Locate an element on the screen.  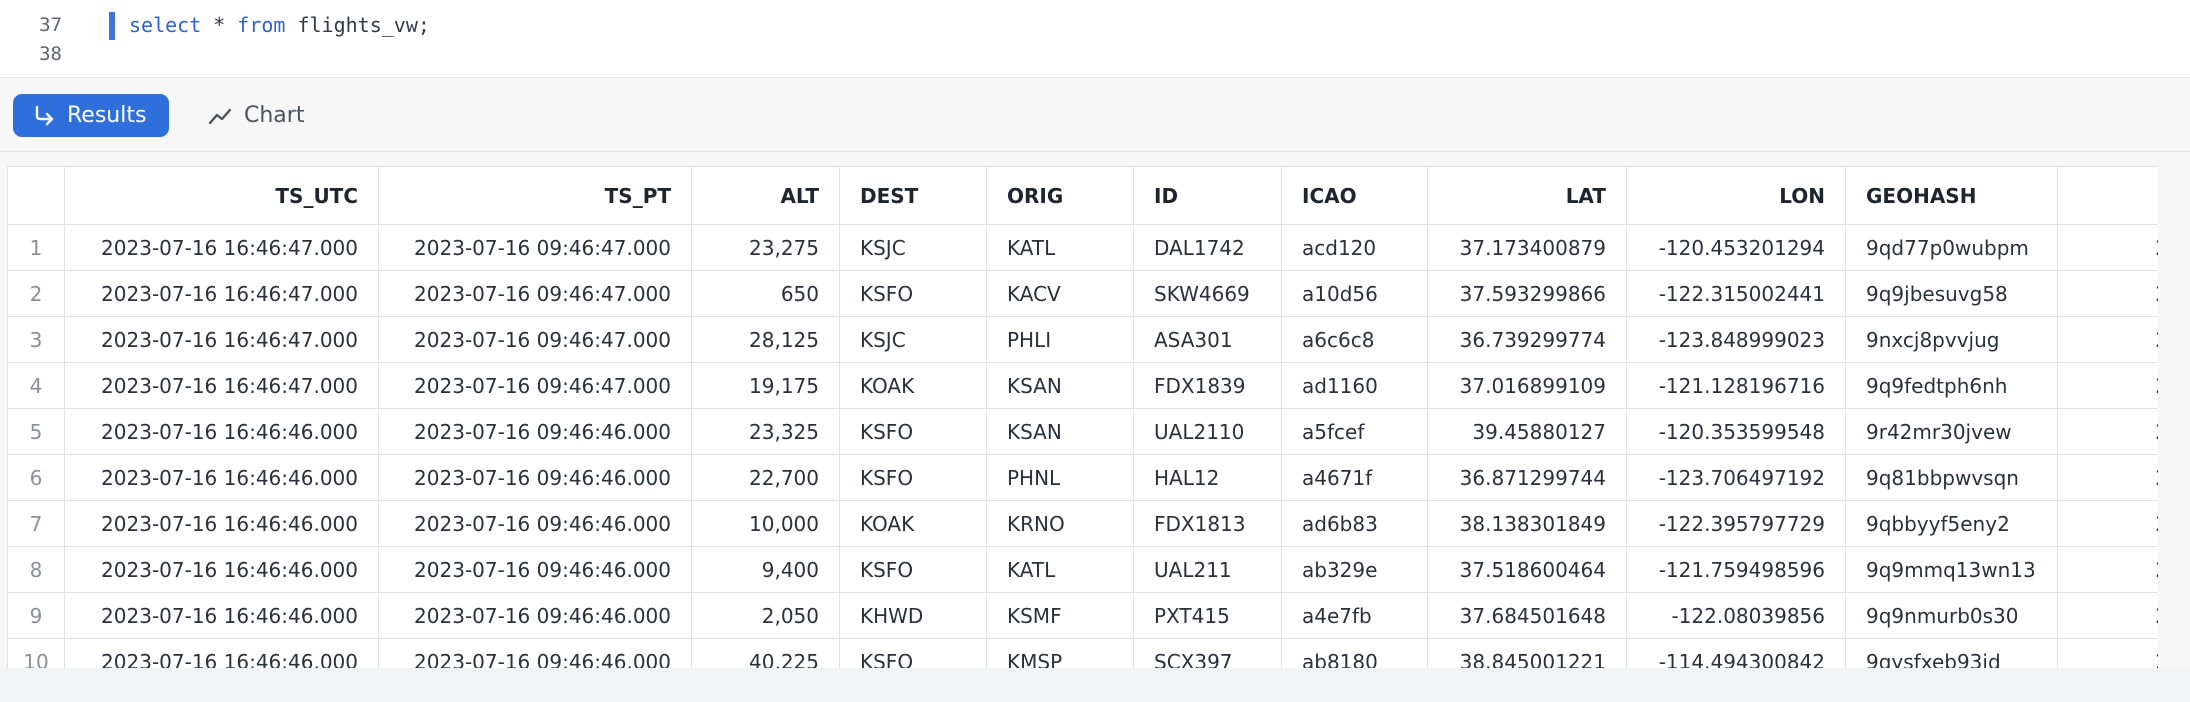
line-number: 36 is located at coordinates (31, 2).